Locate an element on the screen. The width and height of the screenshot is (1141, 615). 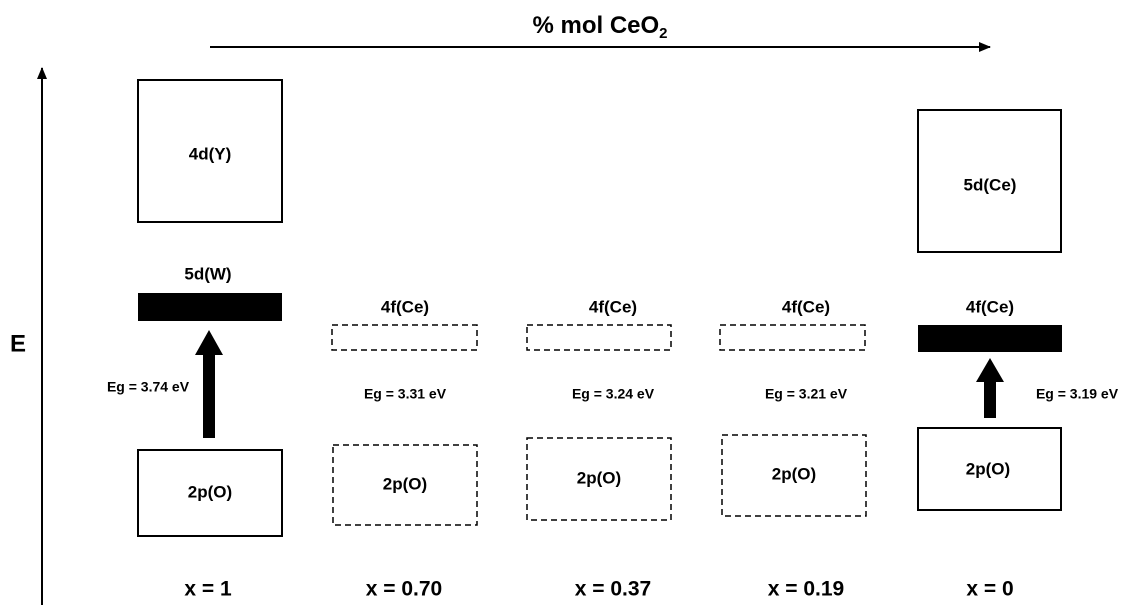
column-label: x = 0.37 is located at coordinates (613, 589).